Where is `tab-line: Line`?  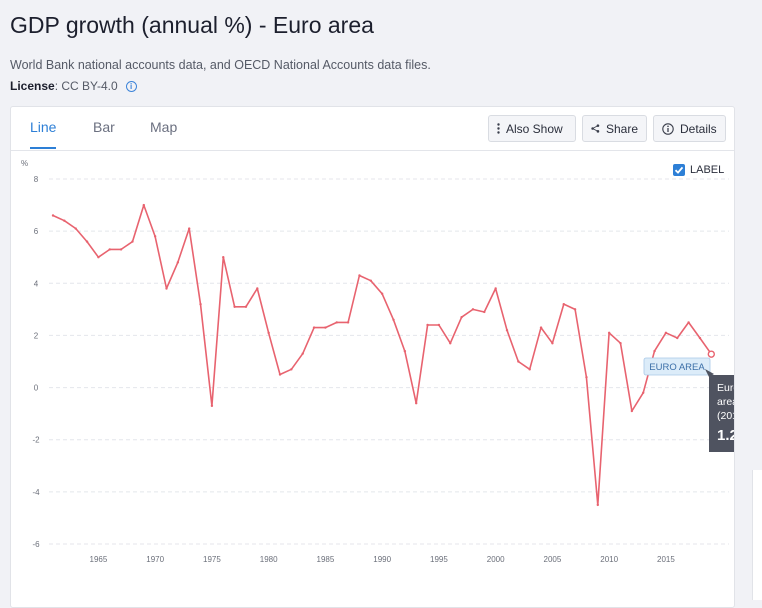
tab-line: Line is located at coordinates (43, 134).